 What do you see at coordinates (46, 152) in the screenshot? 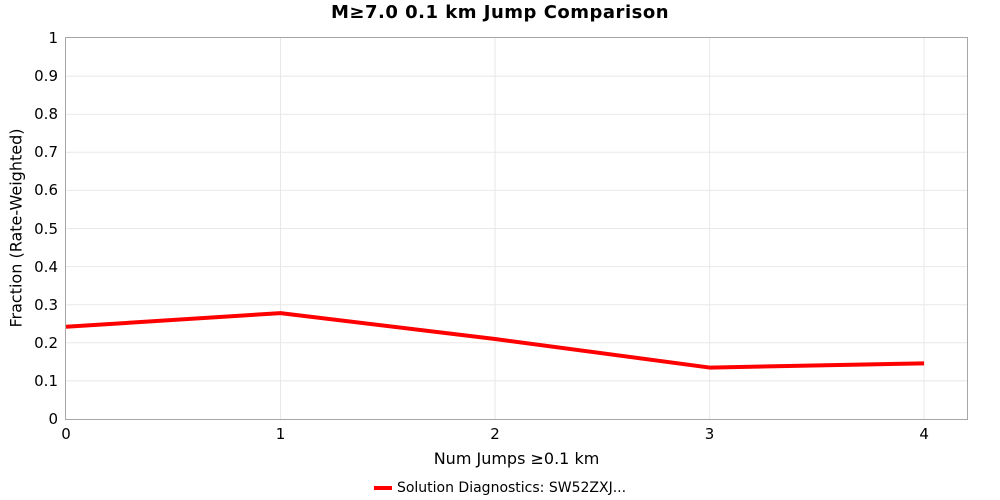
I see `y-tick-label: 0.7` at bounding box center [46, 152].